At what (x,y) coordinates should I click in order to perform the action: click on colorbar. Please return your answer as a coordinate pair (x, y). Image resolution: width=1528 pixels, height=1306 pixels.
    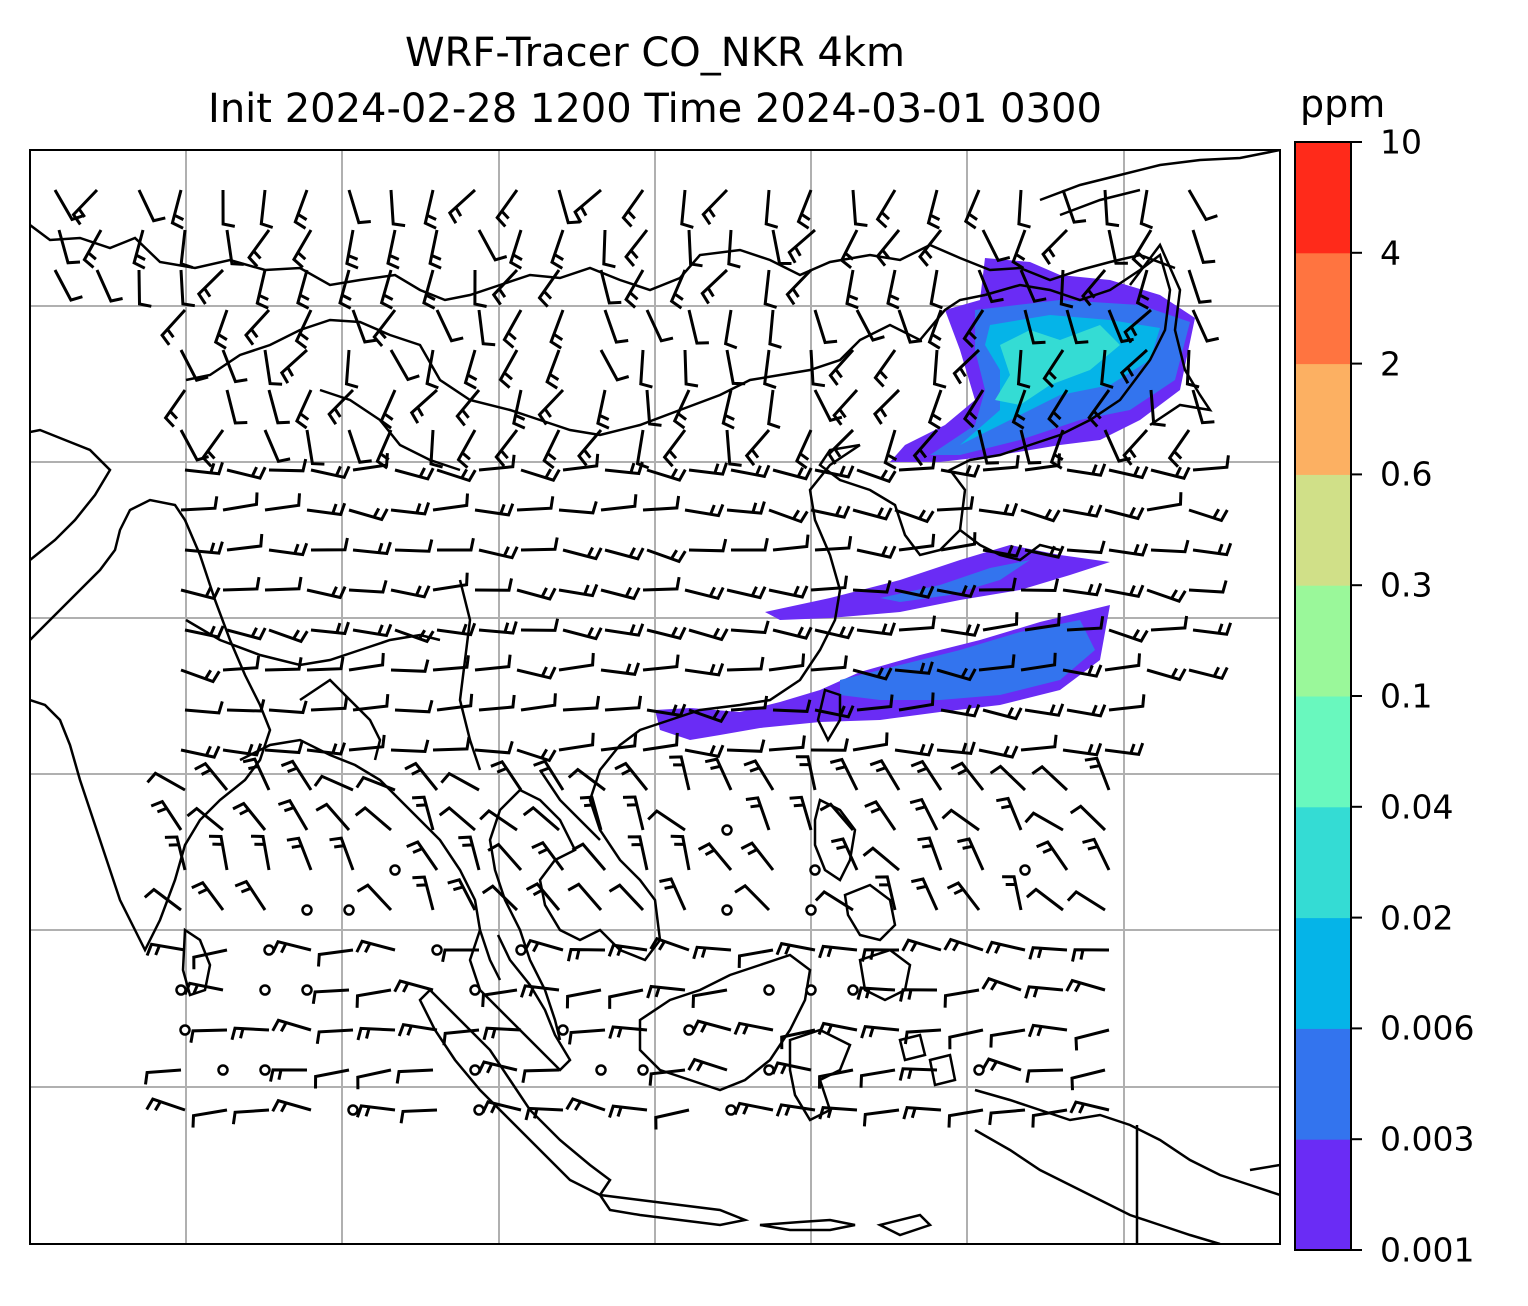
    Looking at the image, I should click on (1323, 696).